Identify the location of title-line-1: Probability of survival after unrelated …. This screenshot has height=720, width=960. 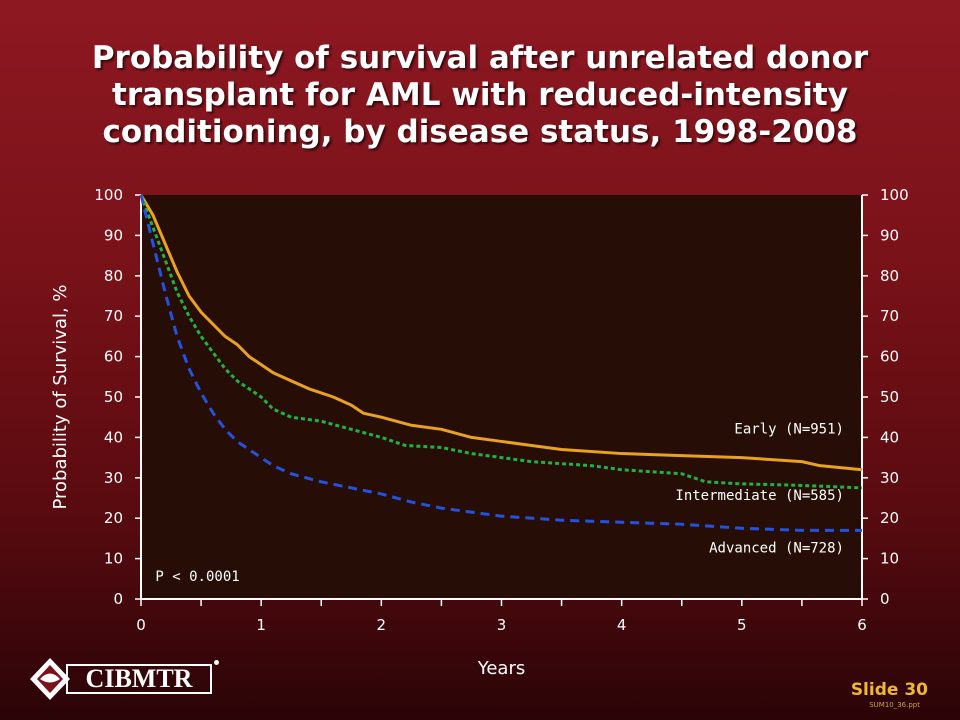
(480, 58).